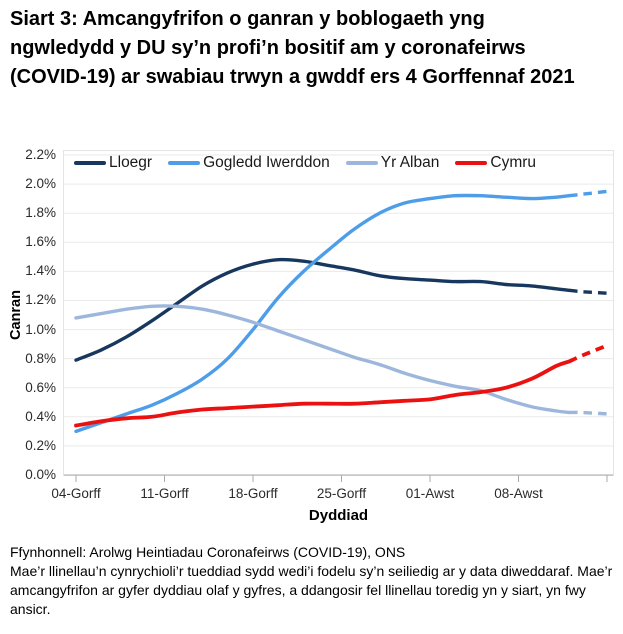  Describe the element at coordinates (341, 493) in the screenshot. I see `x-tick-label: 25-Gorff` at that location.